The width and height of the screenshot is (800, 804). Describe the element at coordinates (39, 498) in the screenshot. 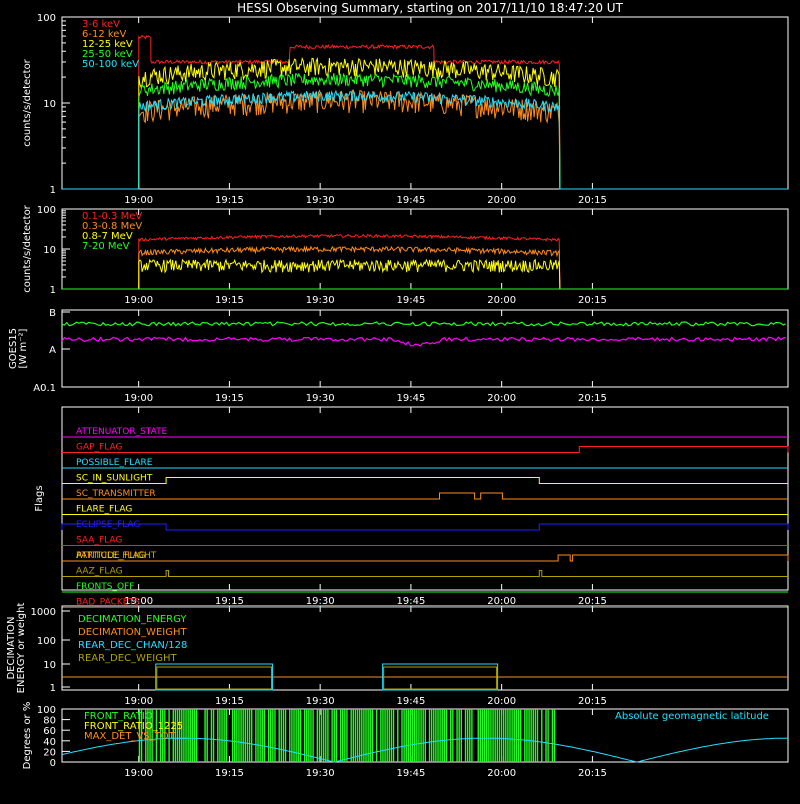

I see `y-axis-label: Flags` at that location.